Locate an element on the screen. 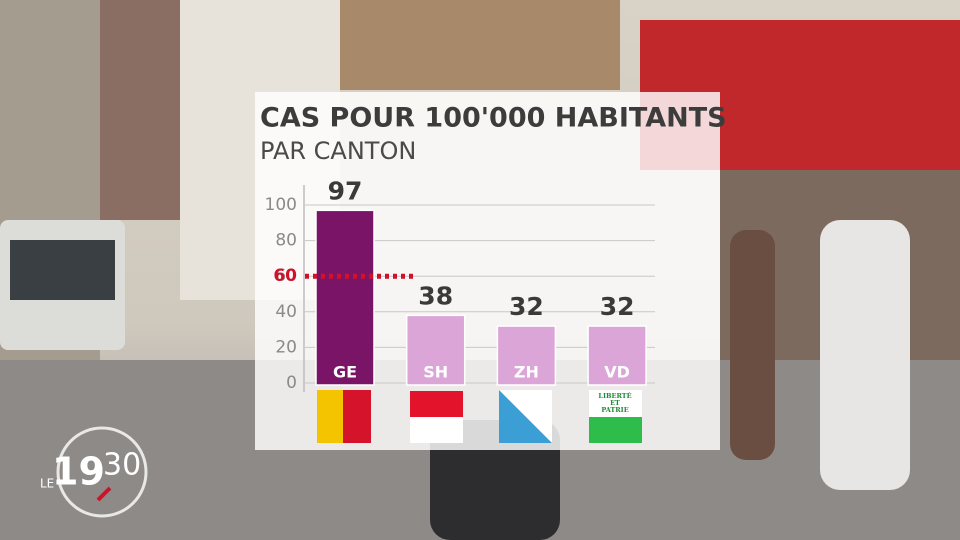 Image resolution: width=960 pixels, height=540 pixels. value-label: 38 is located at coordinates (435, 295).